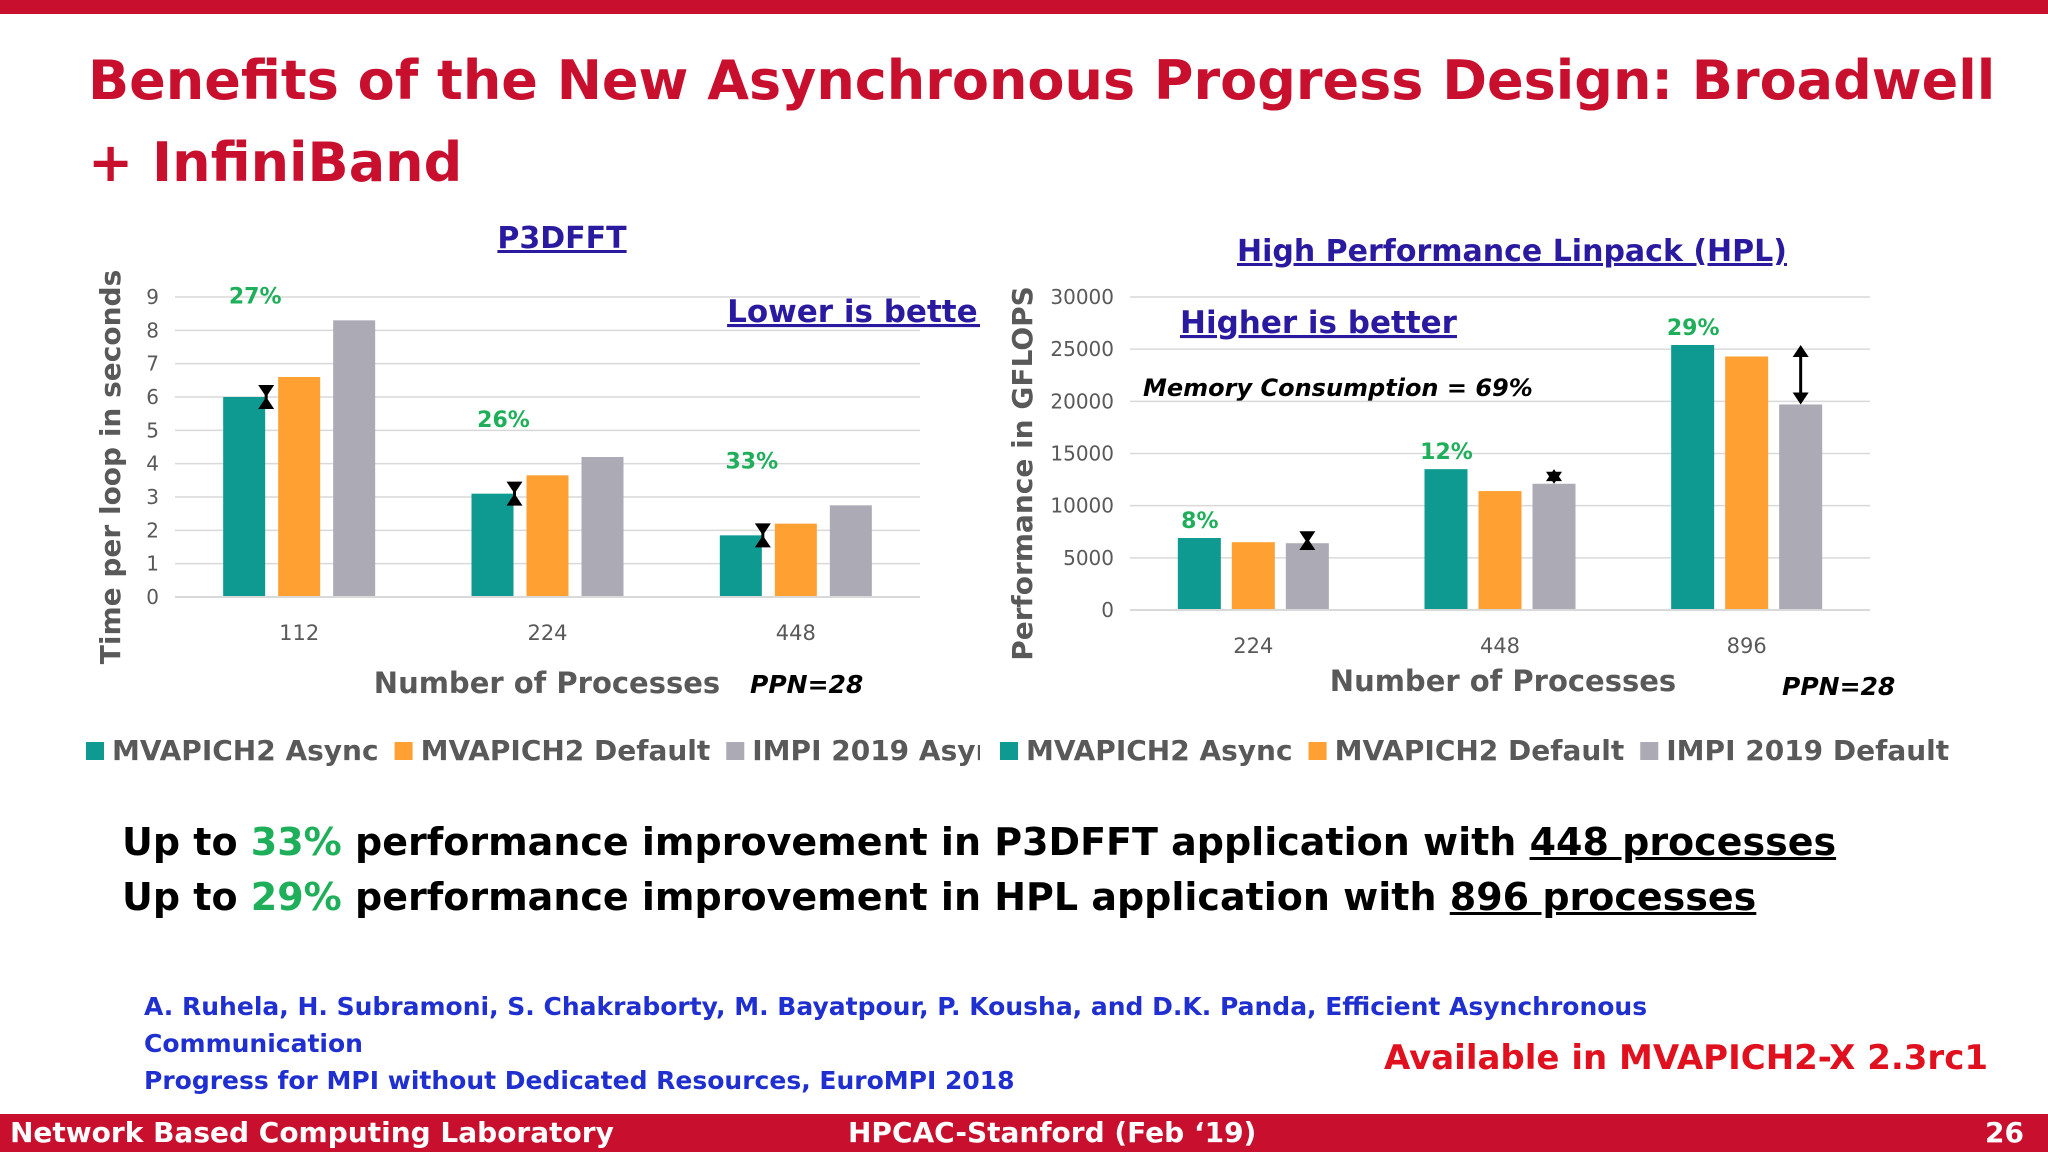 This screenshot has height=1152, width=2048. Describe the element at coordinates (1693, 328) in the screenshot. I see `improvement-label: 29%` at that location.